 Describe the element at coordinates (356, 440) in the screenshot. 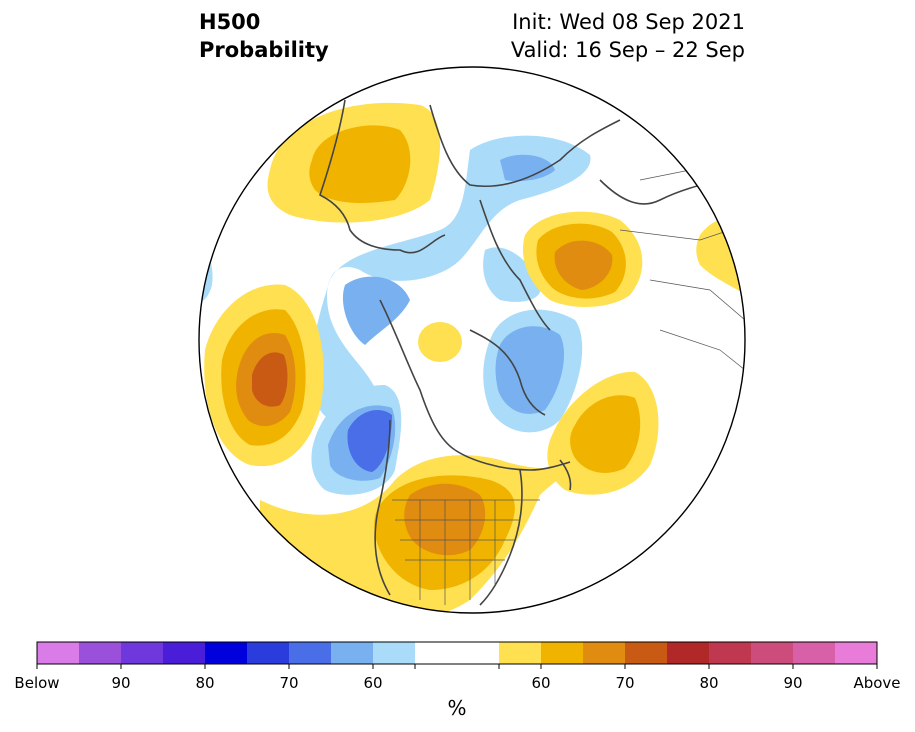

I see `anomaly-gulf-alaska-below` at that location.